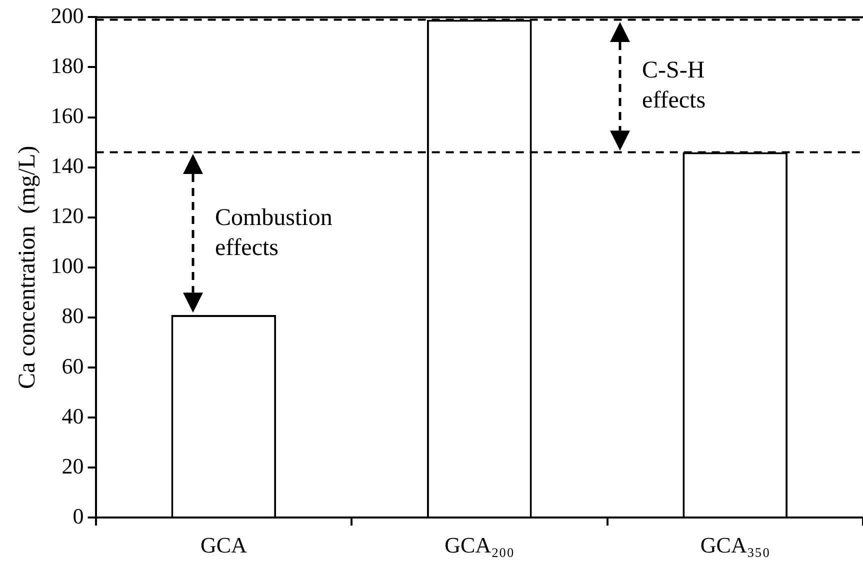 Image resolution: width=863 pixels, height=578 pixels. I want to click on y-tick-label: 60, so click(73, 365).